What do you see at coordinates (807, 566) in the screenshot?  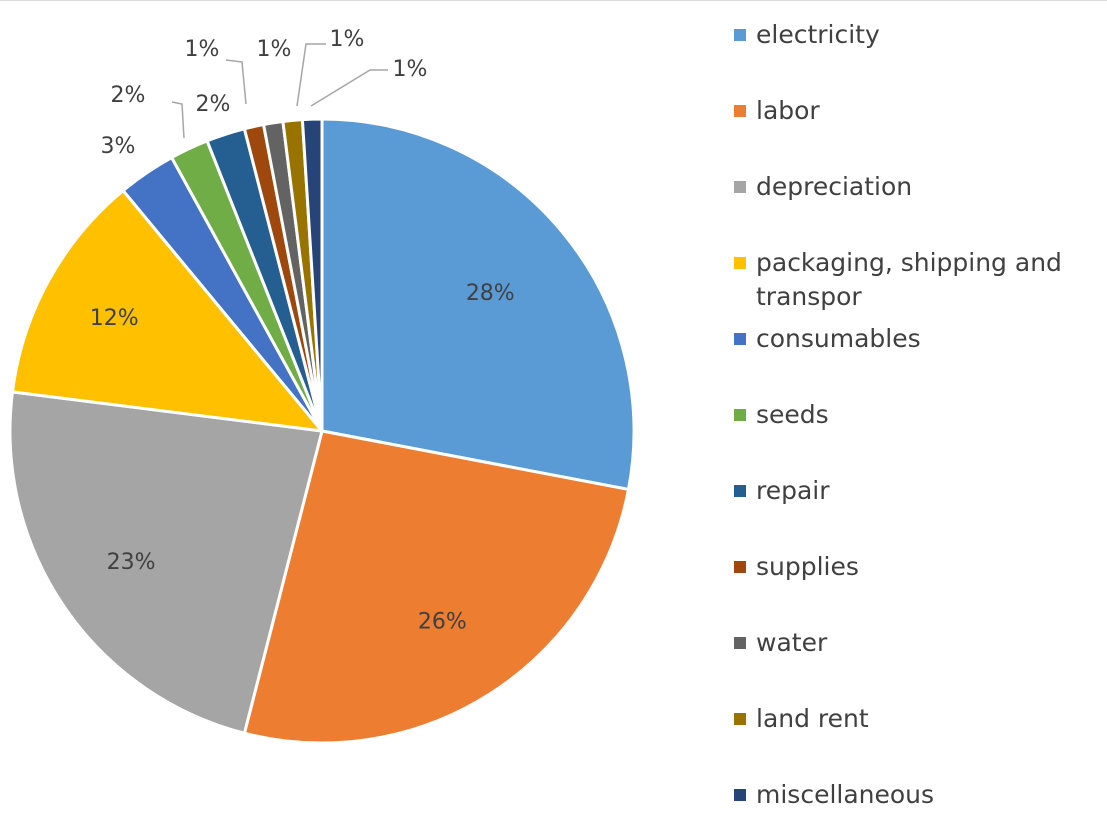 I see `legend-label: supplies` at bounding box center [807, 566].